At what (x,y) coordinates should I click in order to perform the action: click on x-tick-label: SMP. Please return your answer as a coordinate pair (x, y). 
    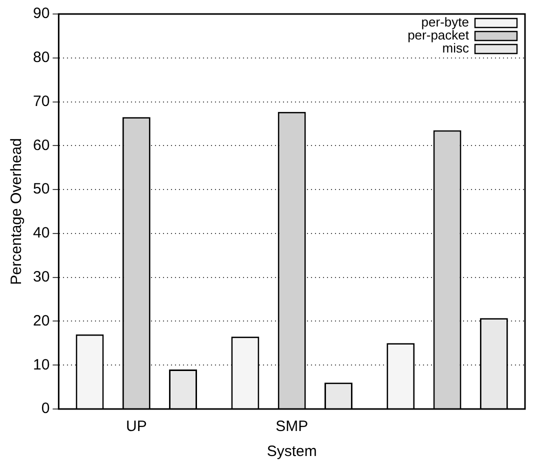
    Looking at the image, I should click on (292, 427).